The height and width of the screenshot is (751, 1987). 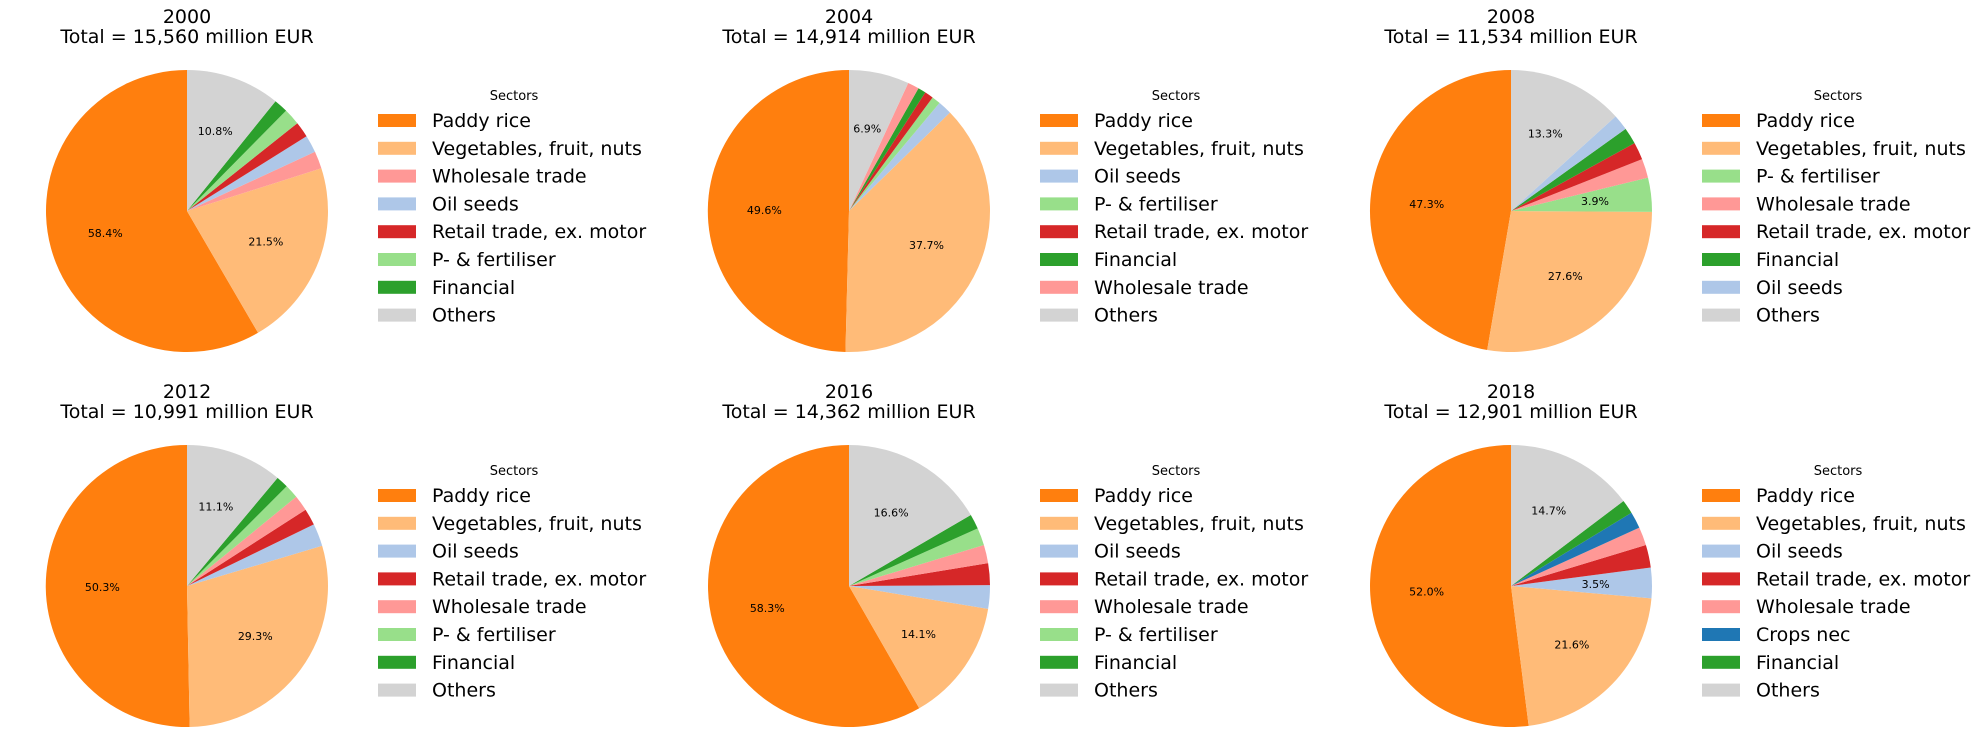 I want to click on legend-item: Paddy rice, so click(x=1778, y=496).